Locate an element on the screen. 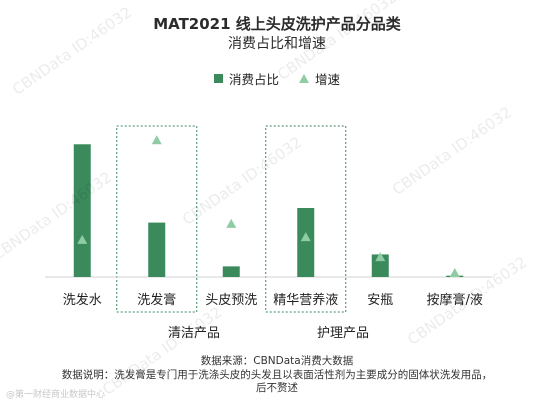  group-label-0: 清洁产品 is located at coordinates (194, 333).